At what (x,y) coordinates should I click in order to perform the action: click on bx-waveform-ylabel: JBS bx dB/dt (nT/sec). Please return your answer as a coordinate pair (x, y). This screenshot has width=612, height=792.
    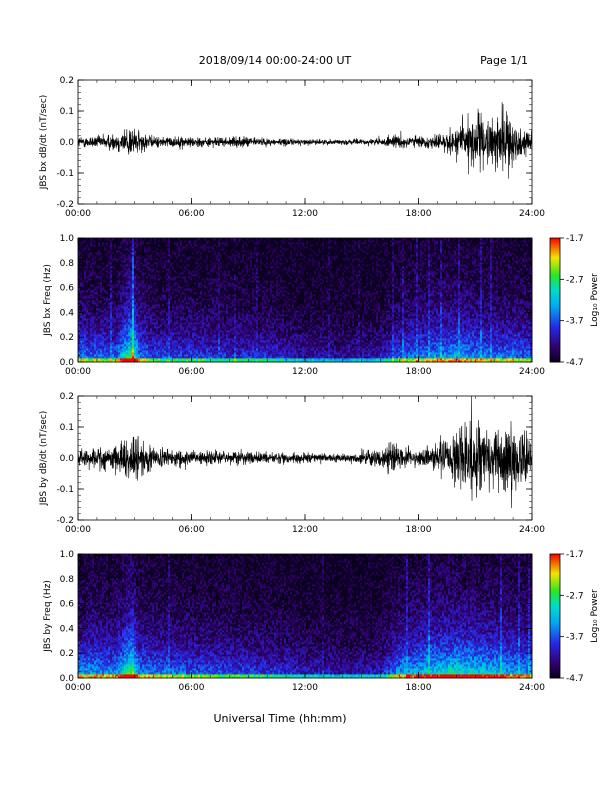
    Looking at the image, I should click on (44, 143).